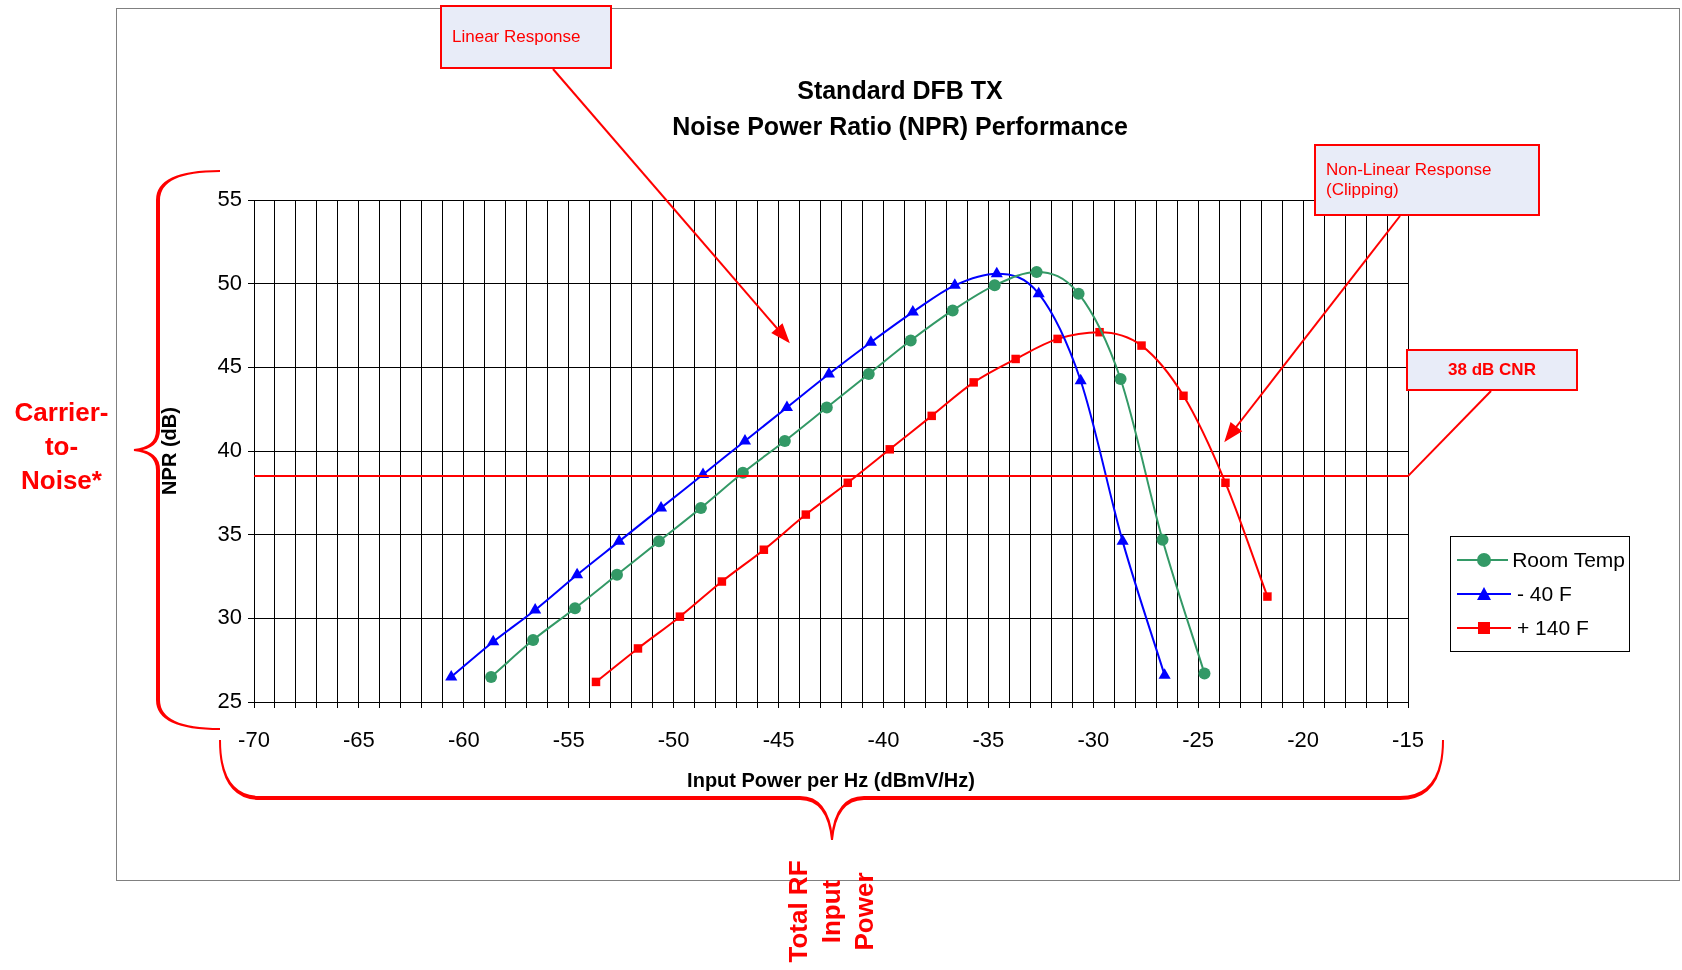 The width and height of the screenshot is (1682, 970). What do you see at coordinates (831, 779) in the screenshot?
I see `x-axis-title: Input Power per Hz (dBmV/Hz)` at bounding box center [831, 779].